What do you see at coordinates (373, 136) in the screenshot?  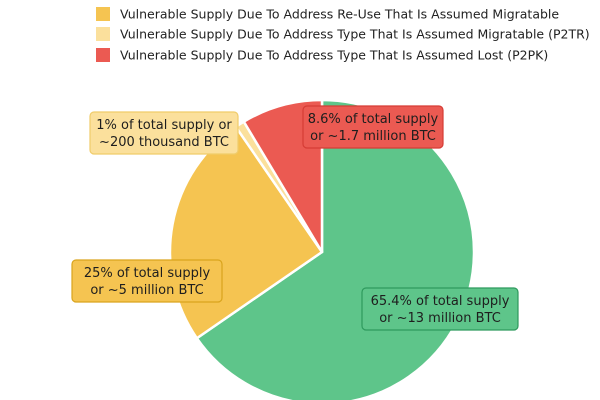 I see `callout-label-3-1: or ~1.7 million BTC` at bounding box center [373, 136].